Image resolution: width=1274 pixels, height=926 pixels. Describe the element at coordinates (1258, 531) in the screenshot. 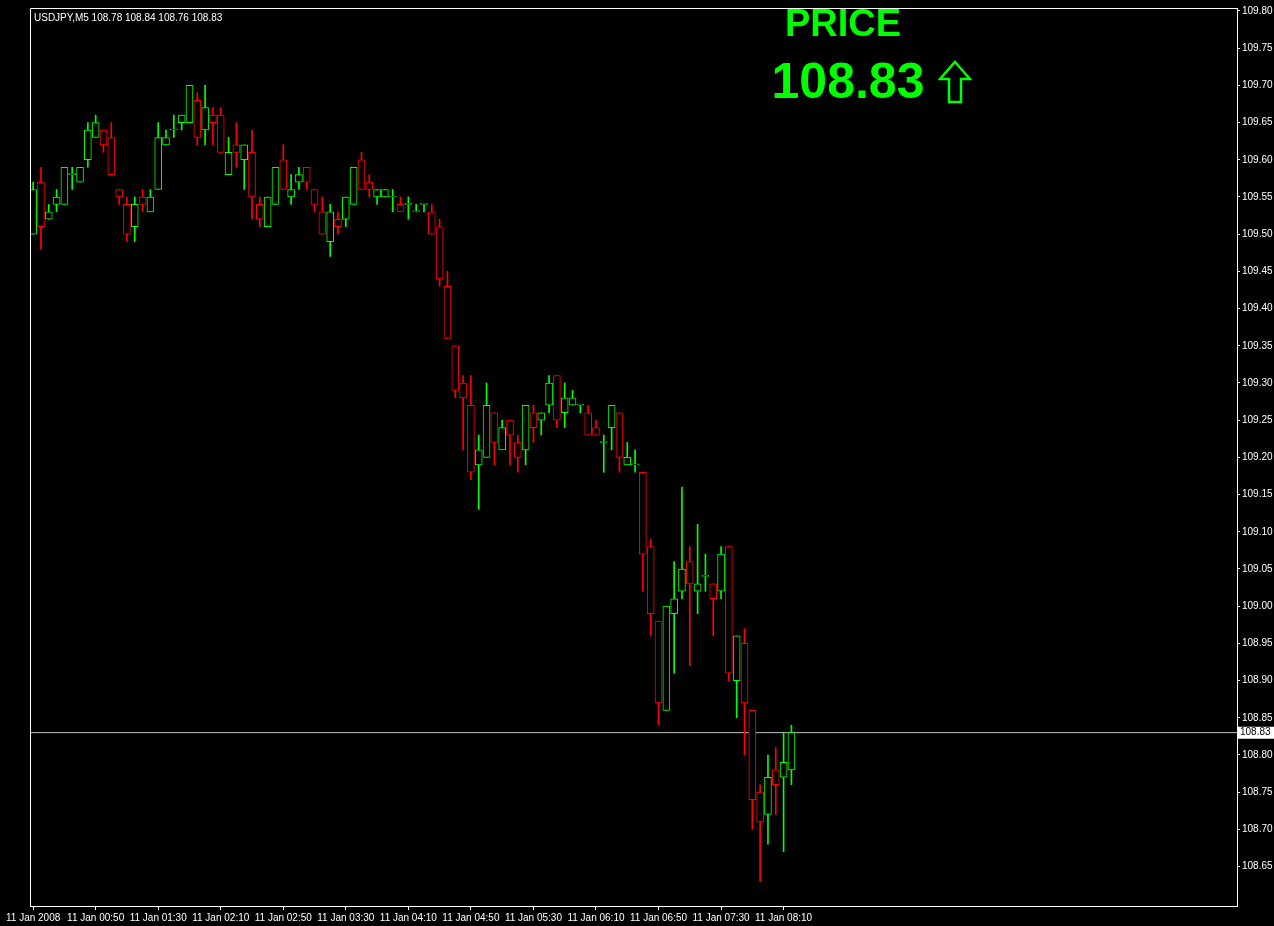

I see `y-tick-label: 109.10` at that location.